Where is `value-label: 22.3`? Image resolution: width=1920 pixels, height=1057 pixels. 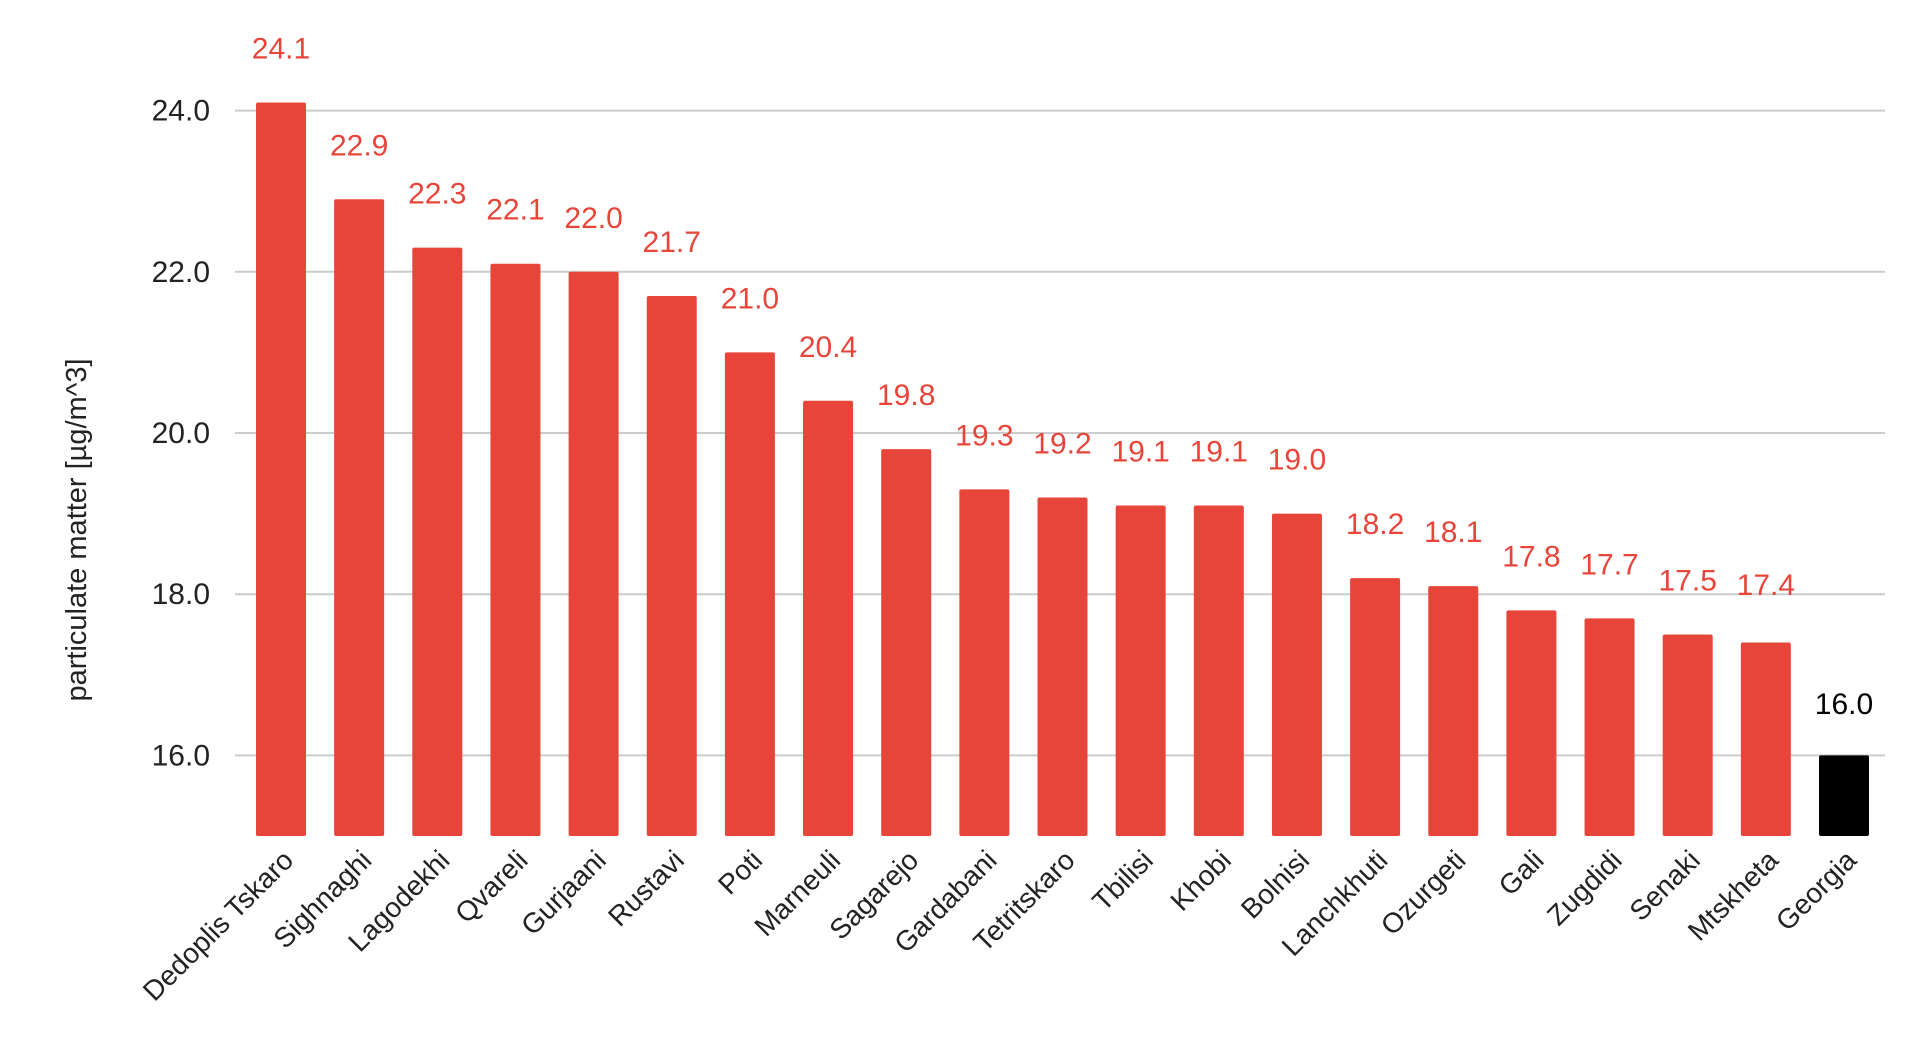
value-label: 22.3 is located at coordinates (437, 194).